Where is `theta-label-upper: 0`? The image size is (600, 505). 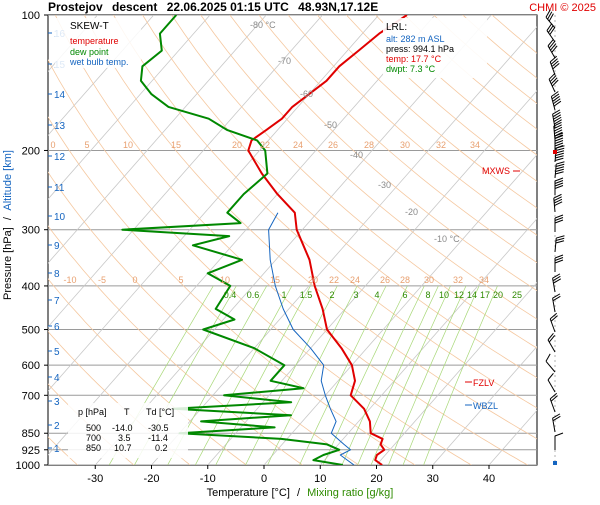 theta-label-upper: 0 is located at coordinates (52, 145).